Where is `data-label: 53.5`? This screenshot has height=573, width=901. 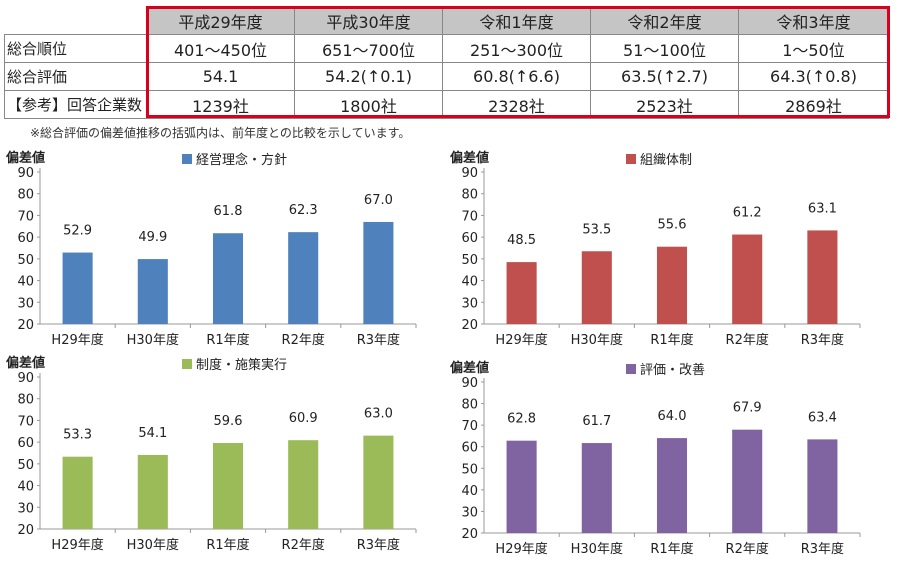
data-label: 53.5 is located at coordinates (596, 229).